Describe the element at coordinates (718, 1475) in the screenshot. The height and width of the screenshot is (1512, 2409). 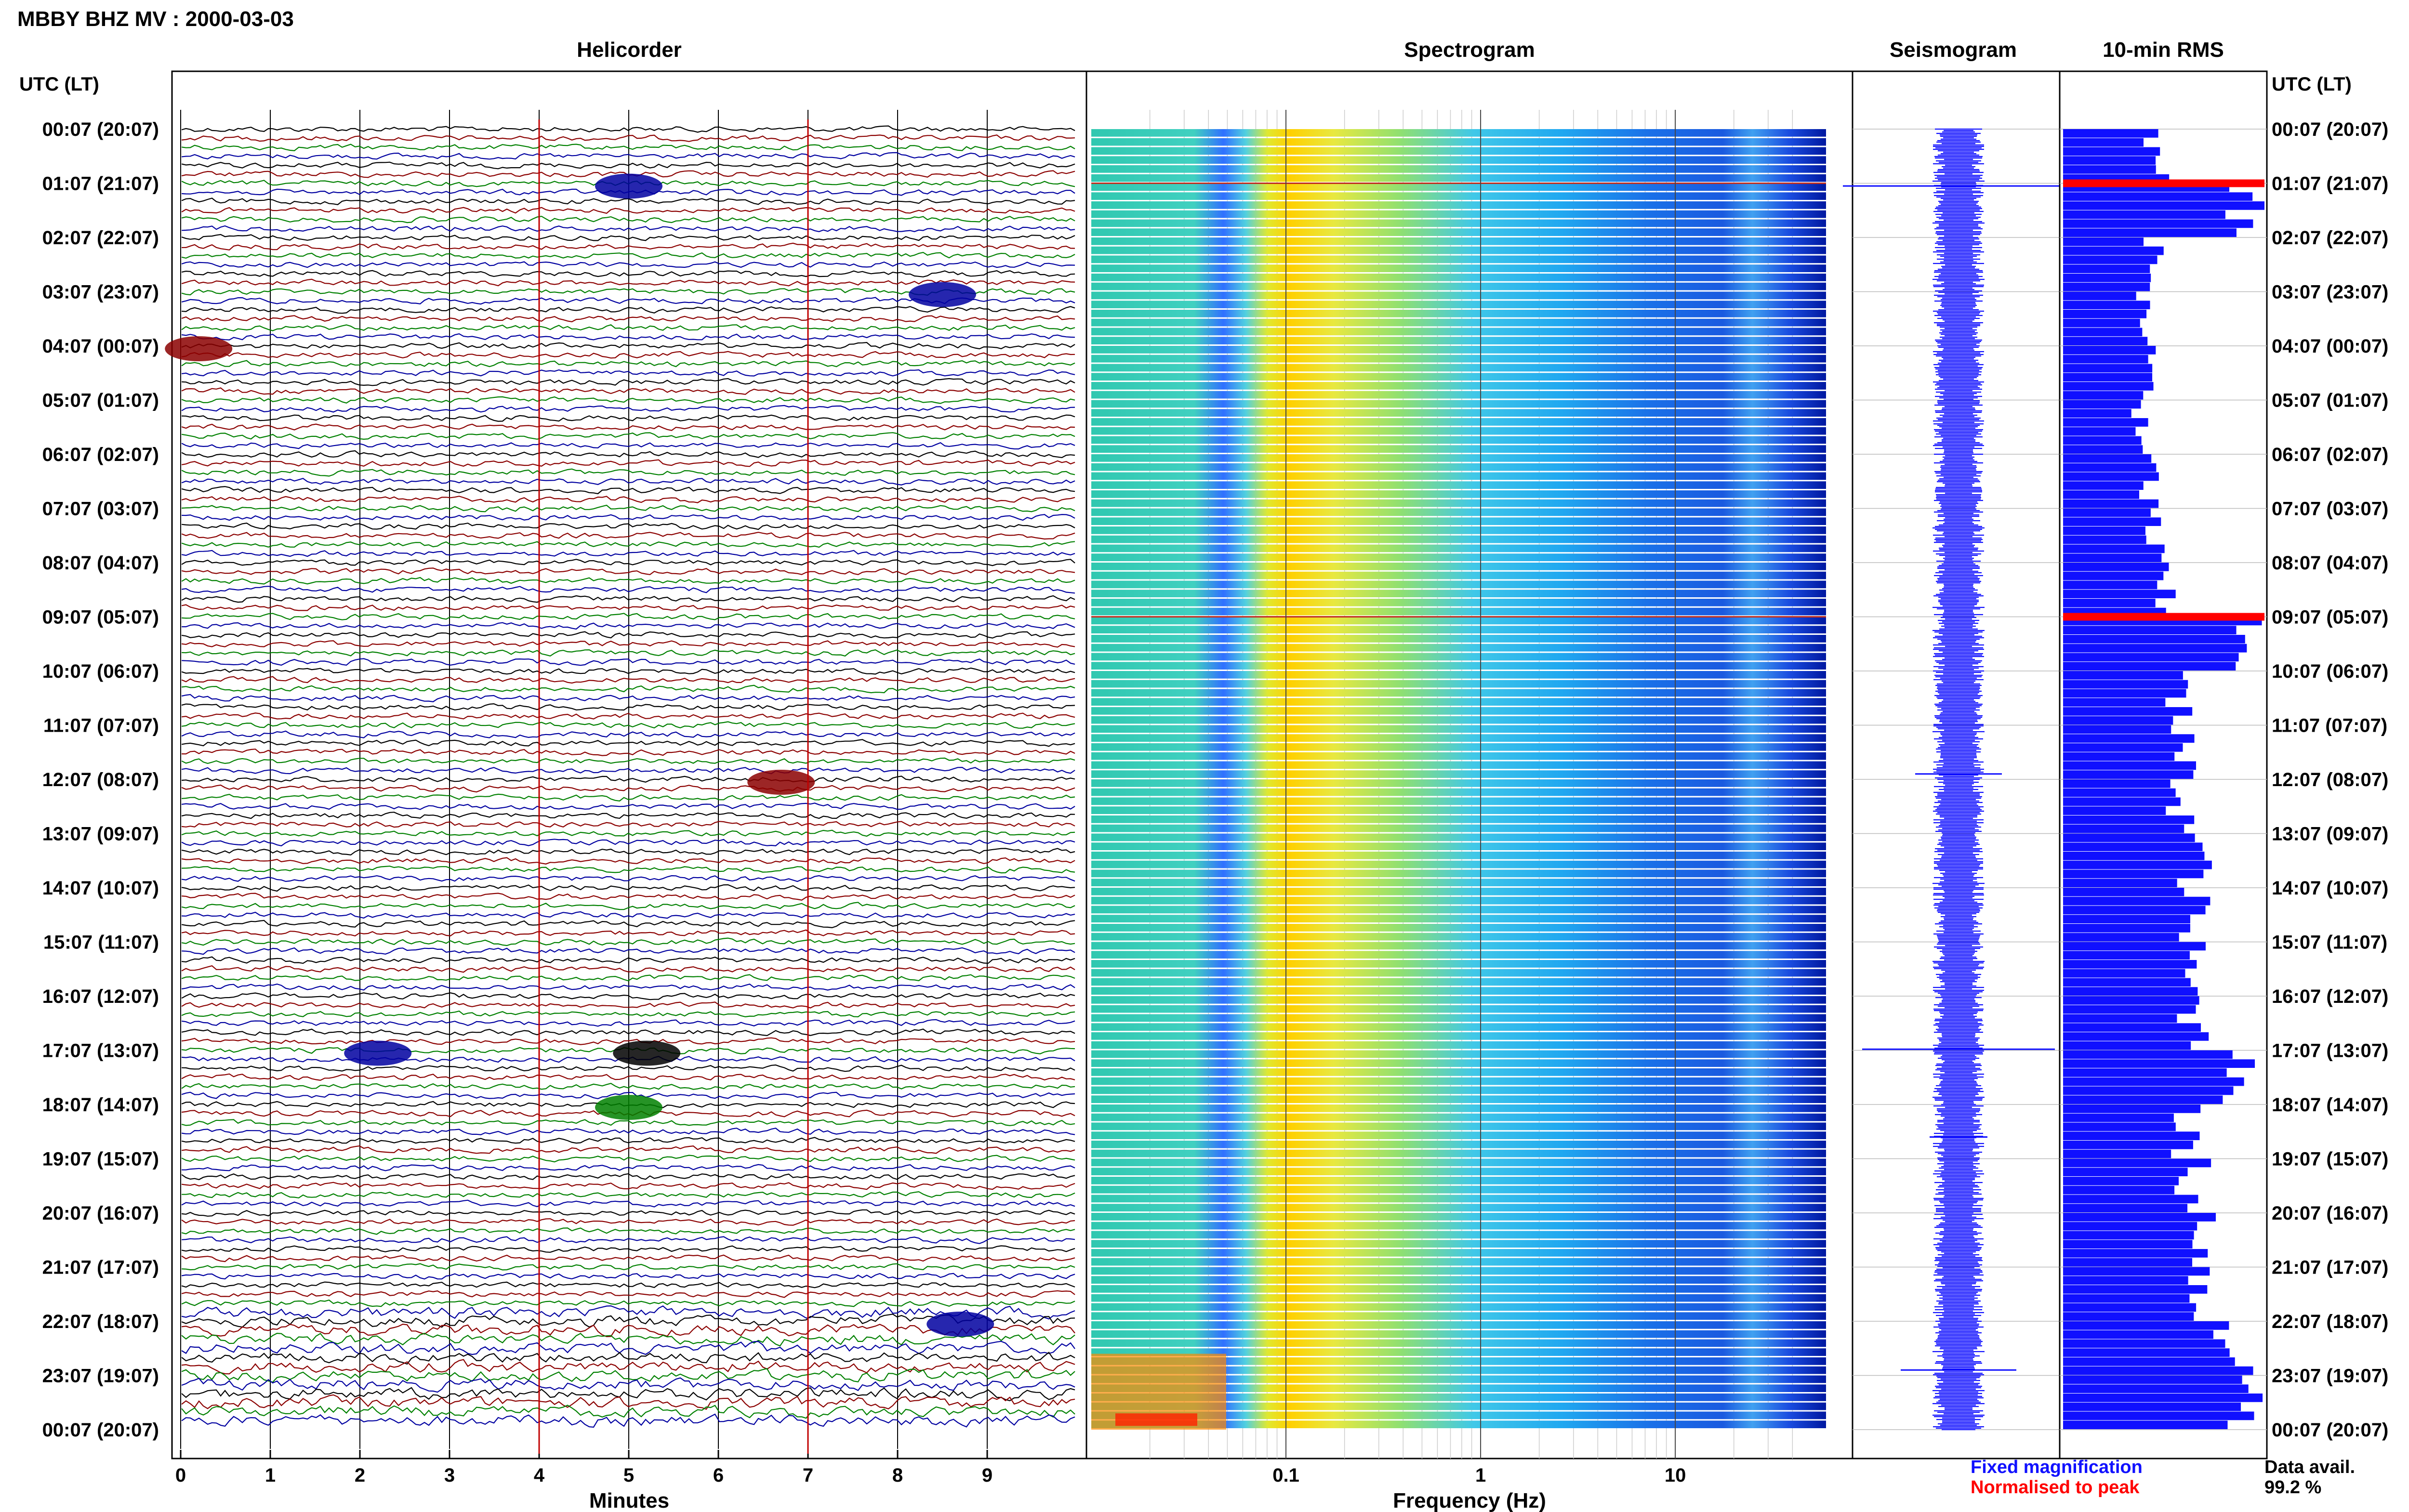
I see `minute-tick-label: 6` at that location.